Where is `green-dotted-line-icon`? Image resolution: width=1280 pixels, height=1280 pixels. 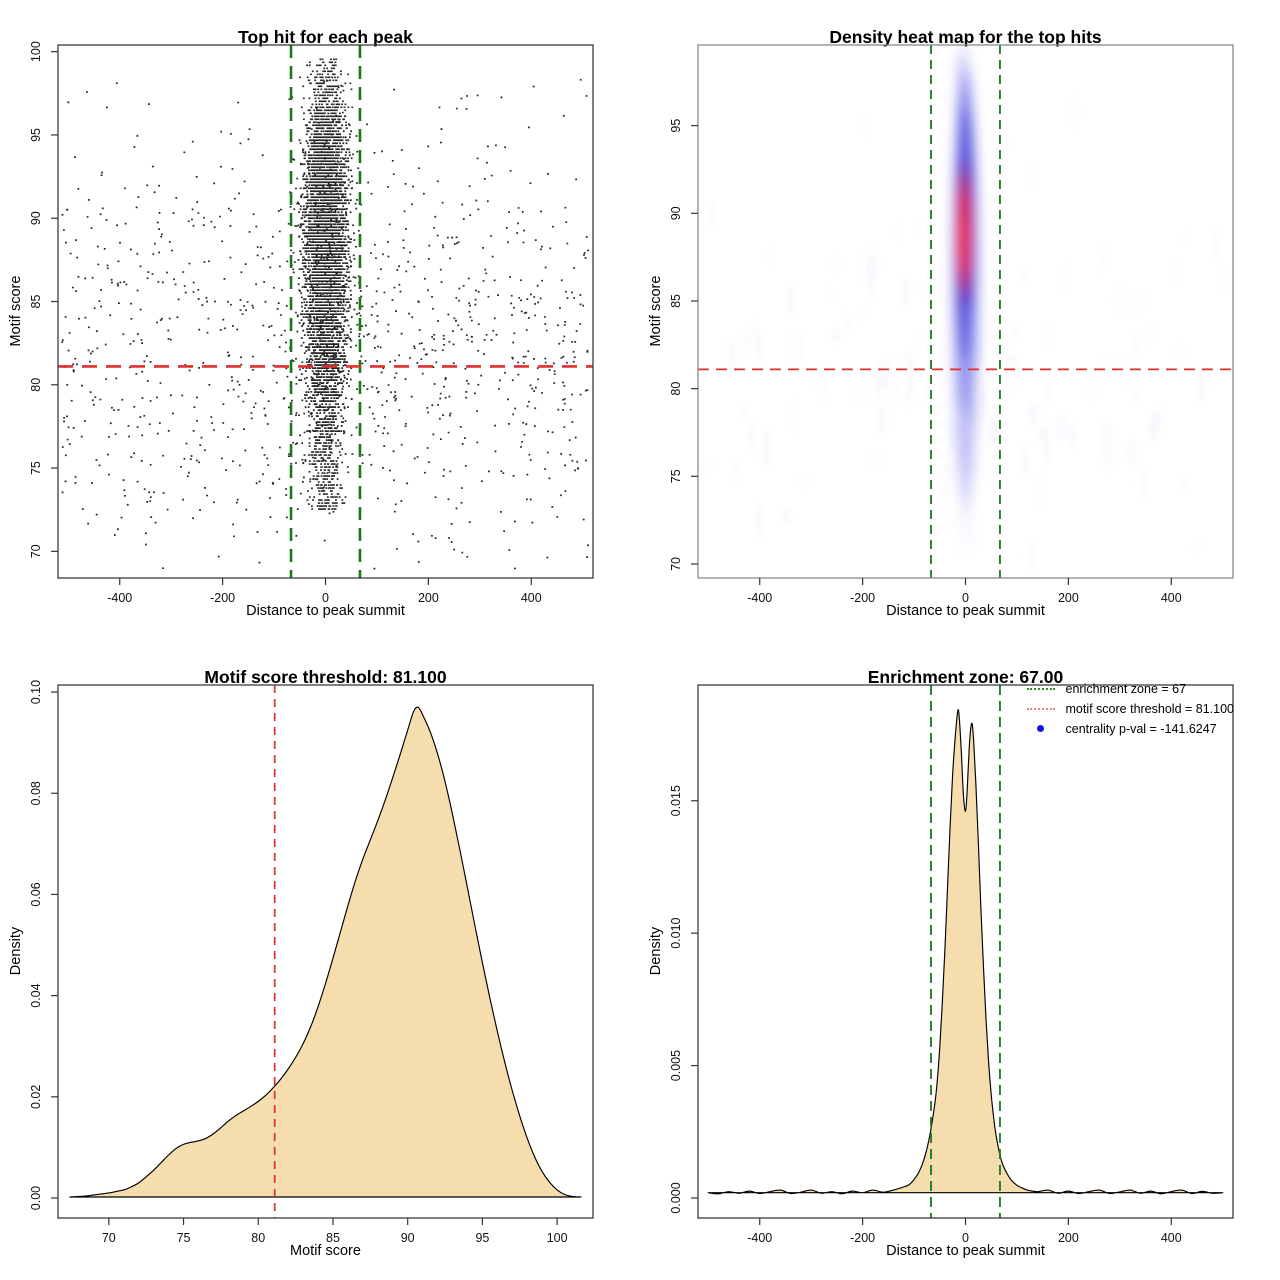
green-dotted-line-icon is located at coordinates (1040, 688).